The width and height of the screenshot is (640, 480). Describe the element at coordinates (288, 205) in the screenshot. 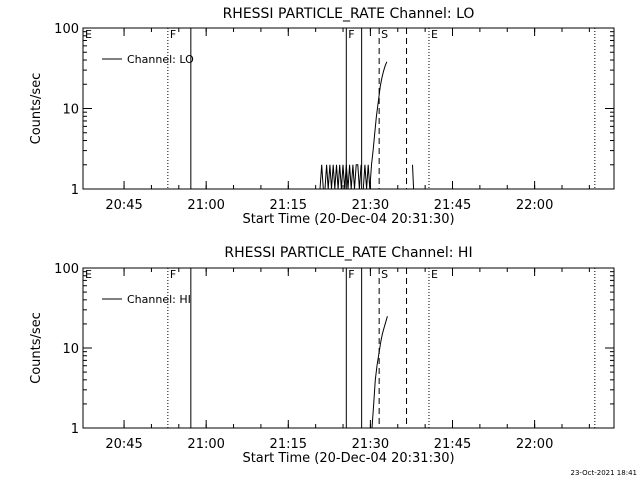

I see `chart-0-x-tick-label: 21:15` at that location.